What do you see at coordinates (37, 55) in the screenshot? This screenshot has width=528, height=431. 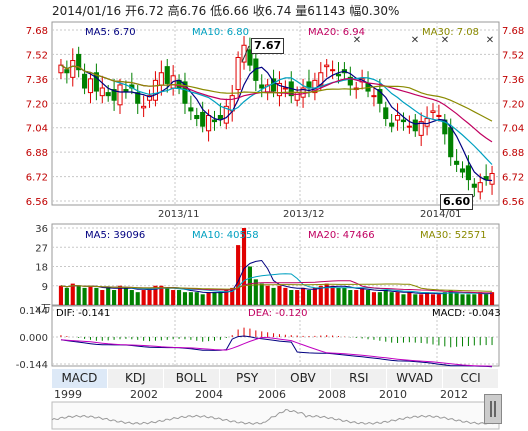 I see `price-y-tick-left: 7.52` at bounding box center [37, 55].